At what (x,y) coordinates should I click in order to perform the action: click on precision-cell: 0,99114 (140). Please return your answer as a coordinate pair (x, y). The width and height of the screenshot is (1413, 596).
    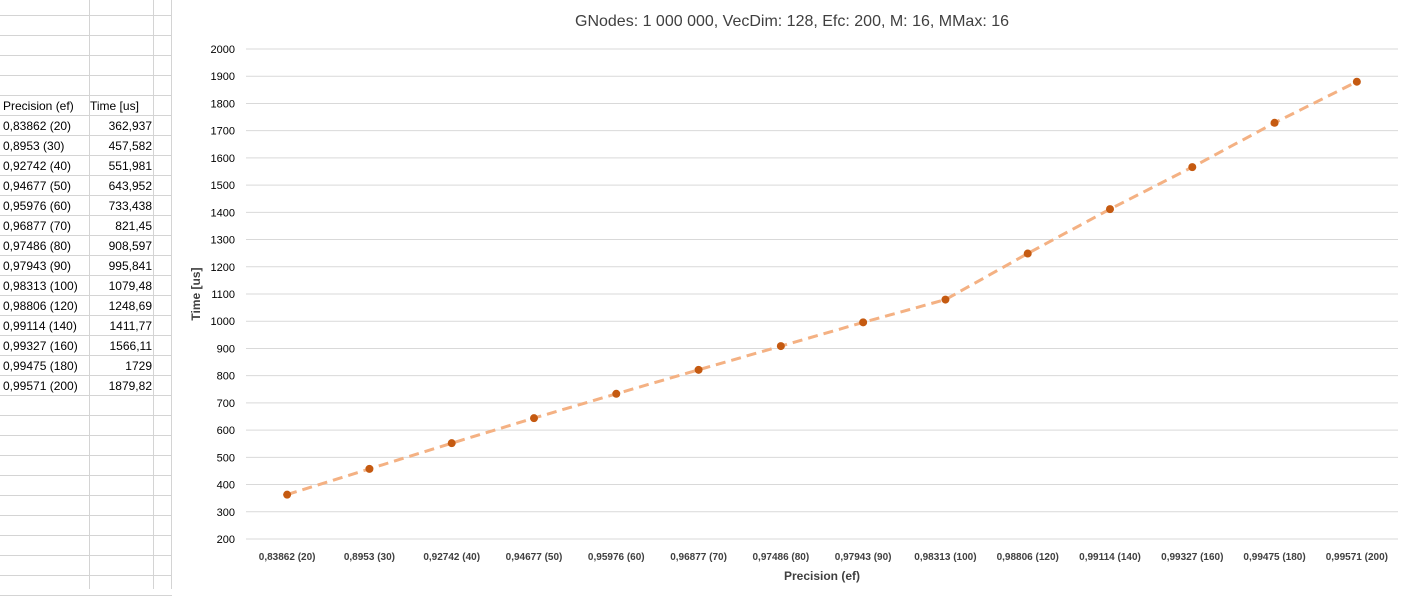
    Looking at the image, I should click on (40, 326).